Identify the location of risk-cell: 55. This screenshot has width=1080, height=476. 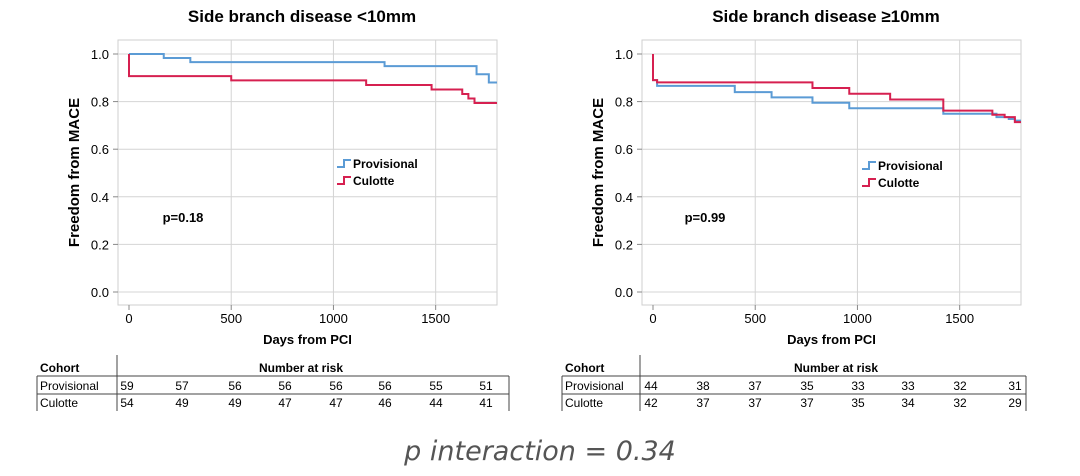
(436, 386).